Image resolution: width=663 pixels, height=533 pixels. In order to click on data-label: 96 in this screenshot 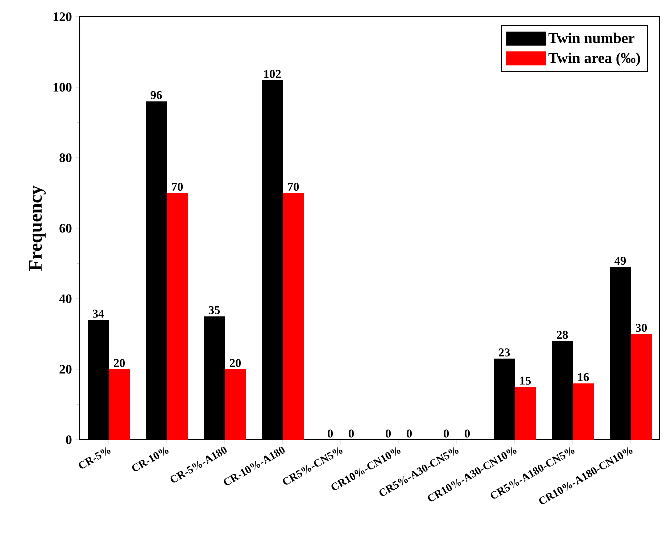, I will do `click(156, 95)`.